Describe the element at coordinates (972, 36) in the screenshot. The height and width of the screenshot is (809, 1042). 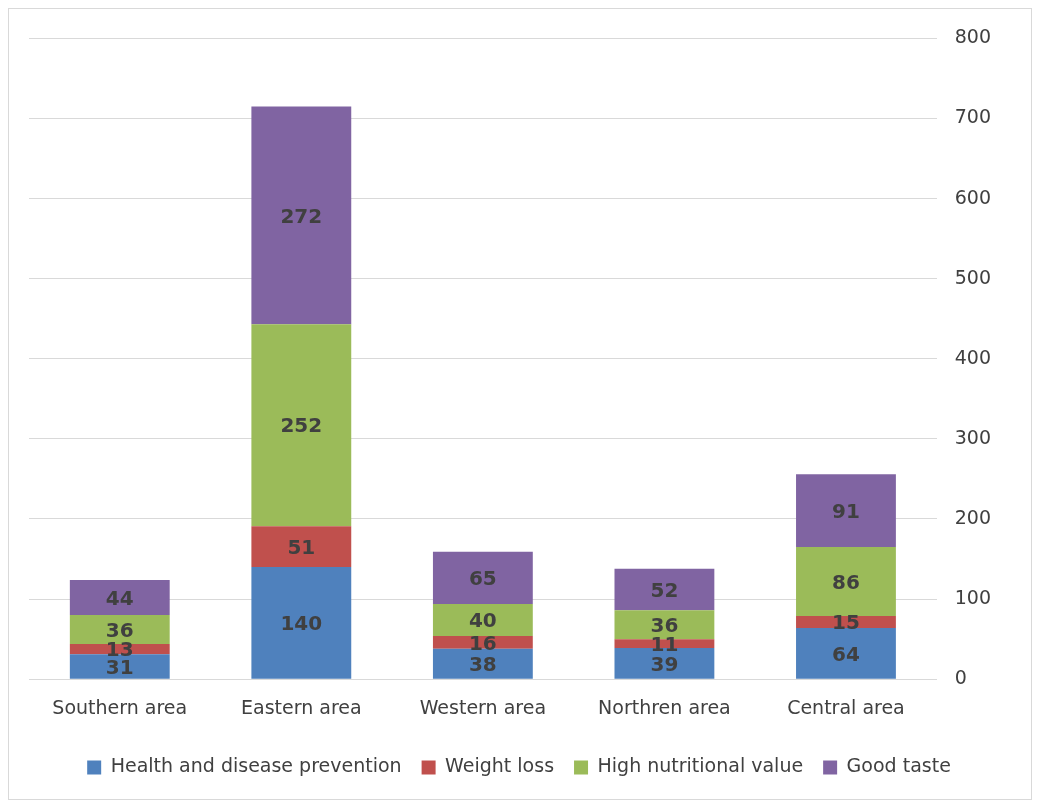
I see `y-tick-label: 800` at that location.